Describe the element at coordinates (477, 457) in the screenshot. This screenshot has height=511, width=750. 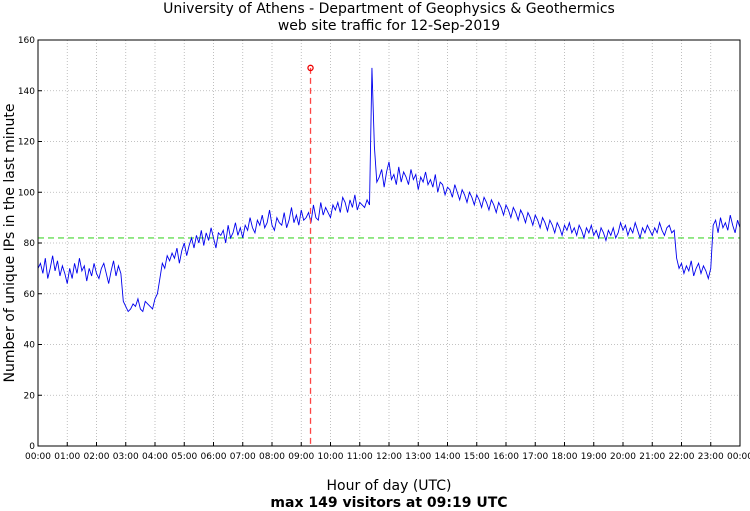
I see `x-tick-label: 15:00` at that location.